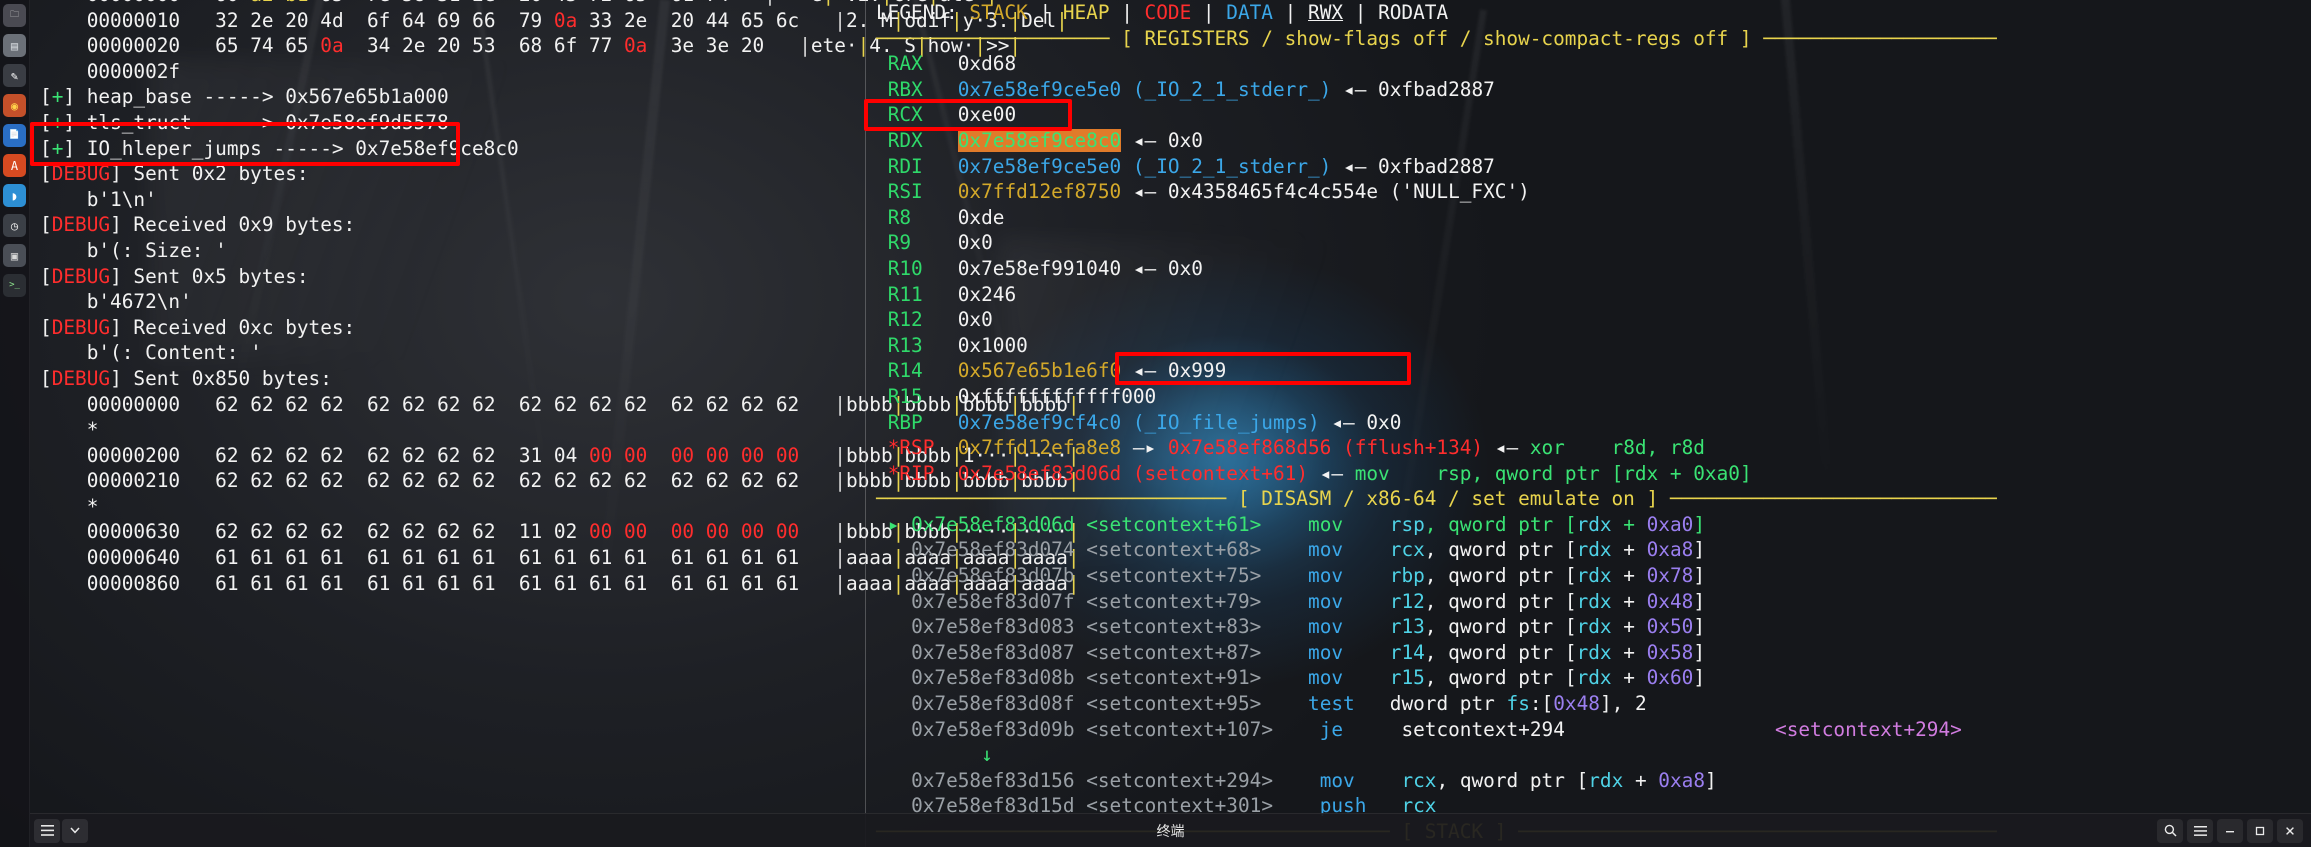 This screenshot has width=2311, height=847. What do you see at coordinates (14, 15) in the screenshot?
I see `files-icon: 🗀` at bounding box center [14, 15].